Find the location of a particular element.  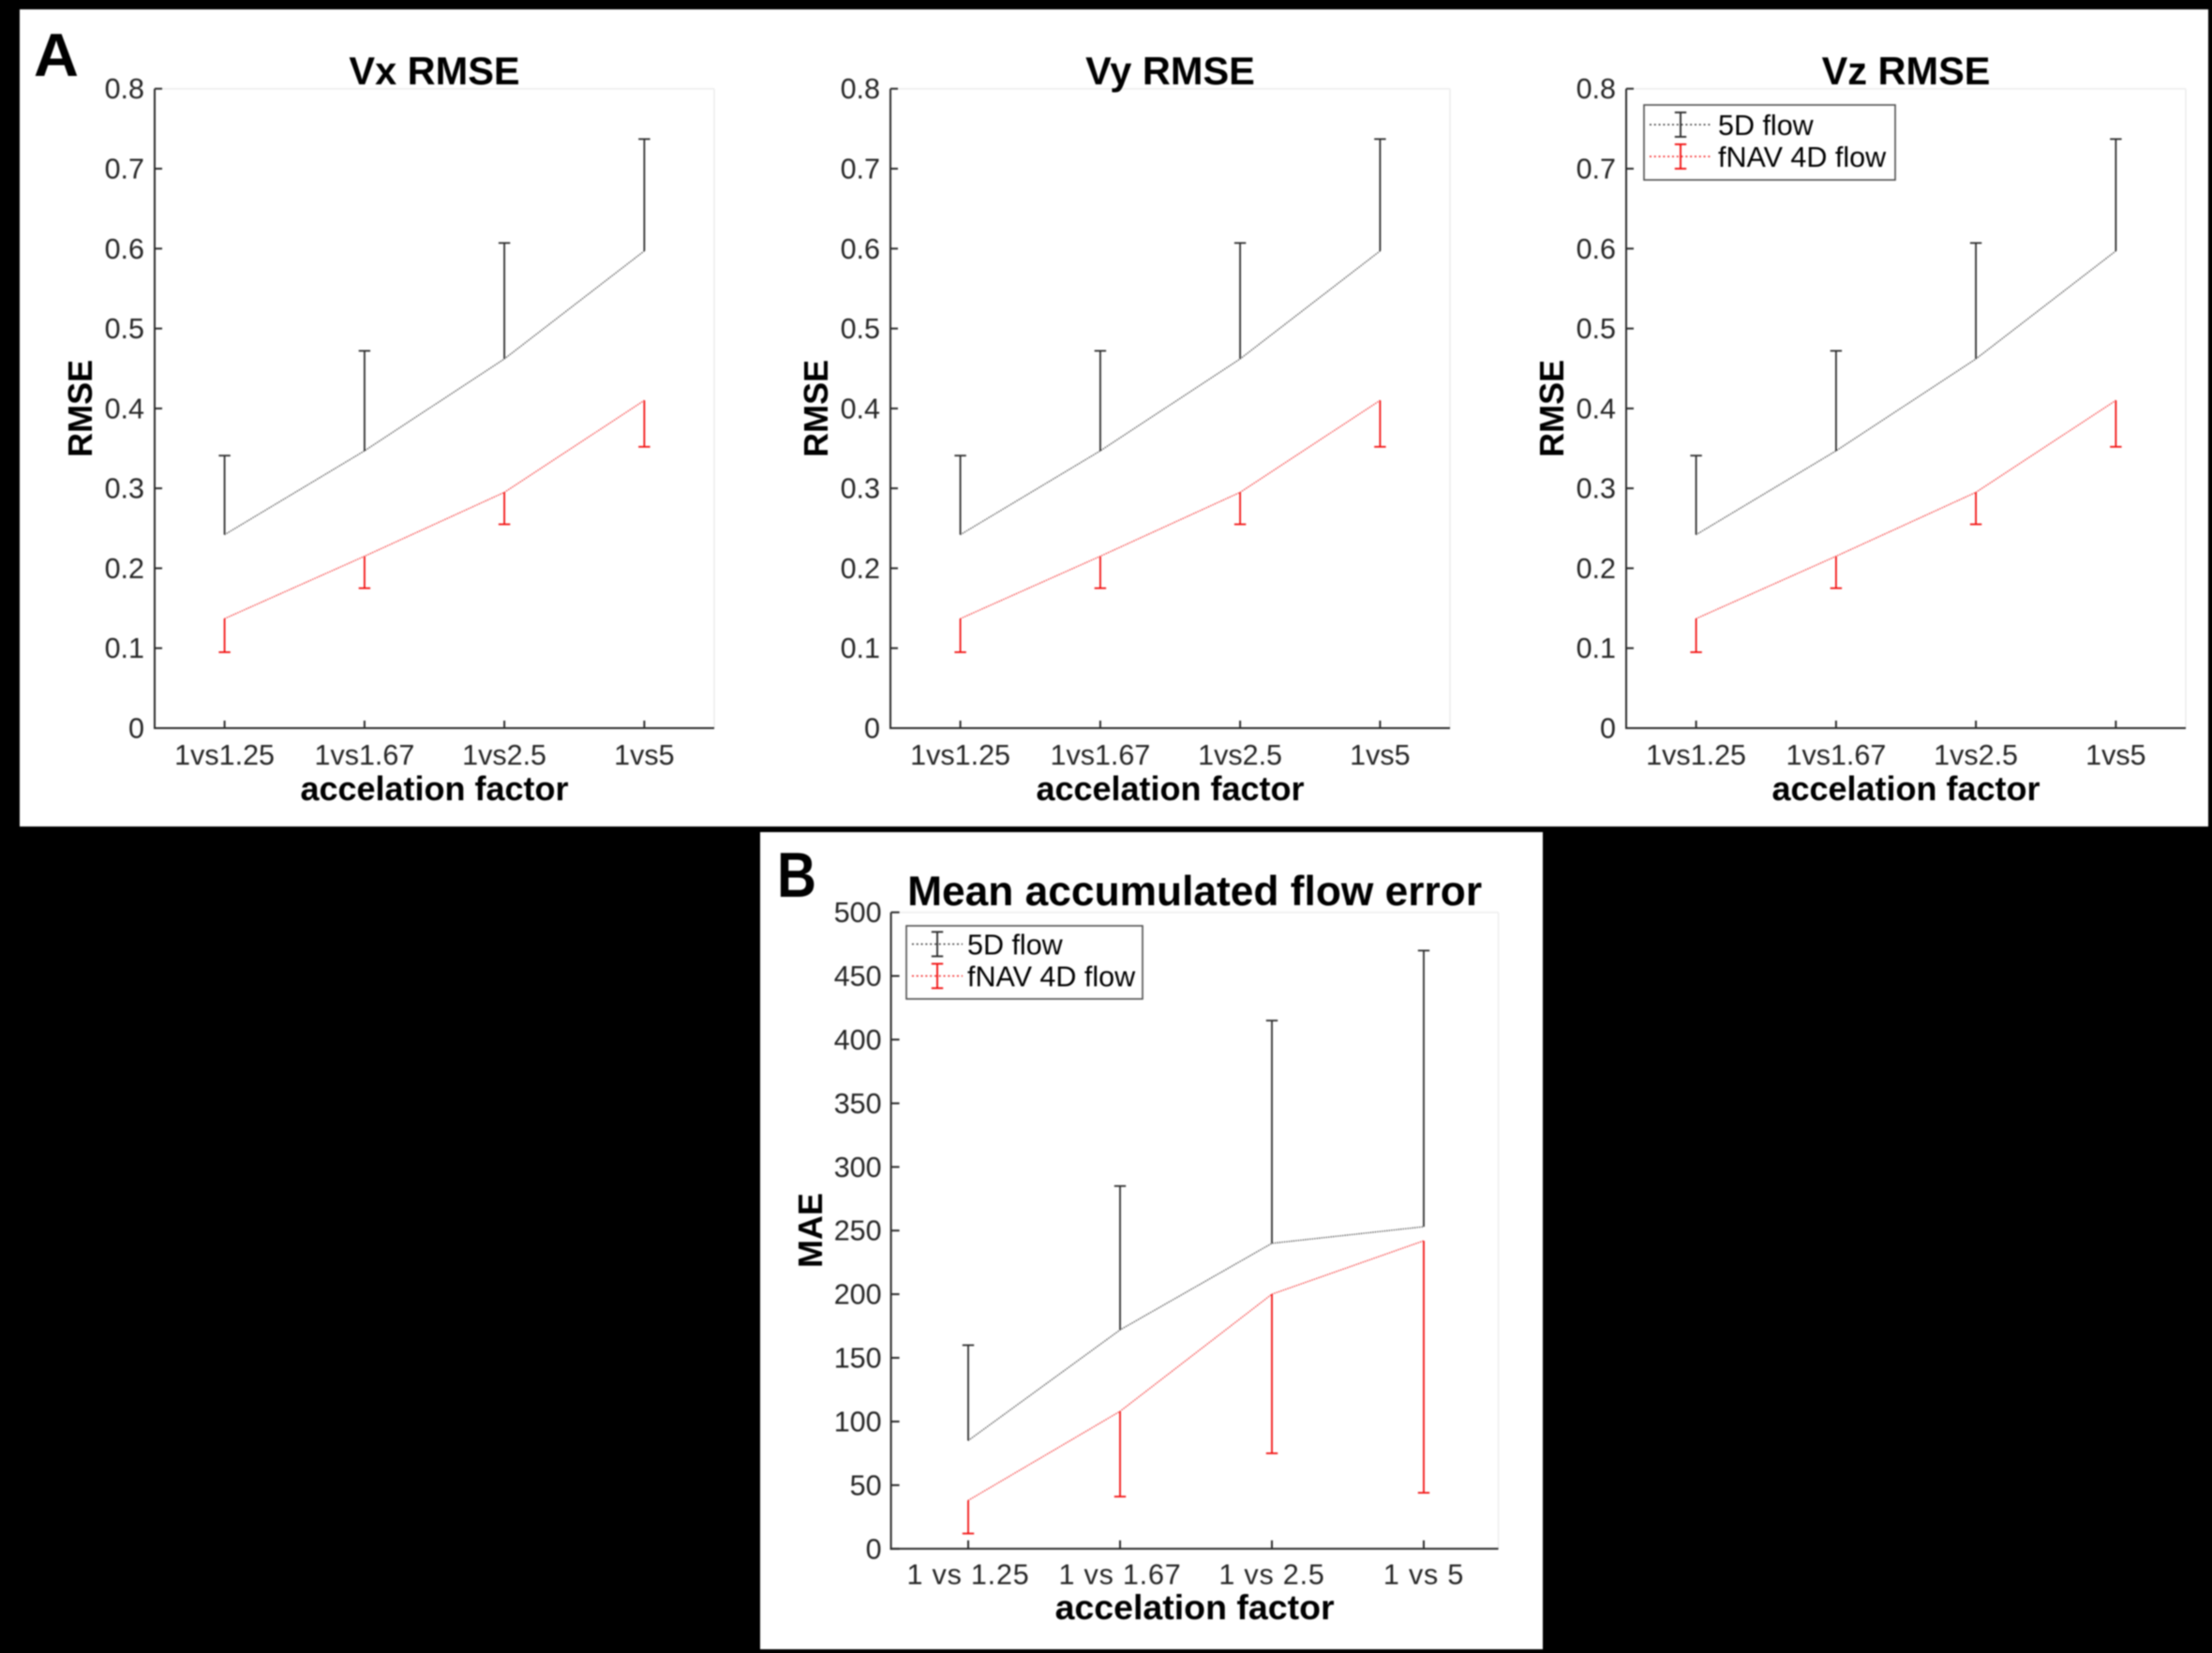

svg-text: Vx RMSE is located at coordinates (434, 71).